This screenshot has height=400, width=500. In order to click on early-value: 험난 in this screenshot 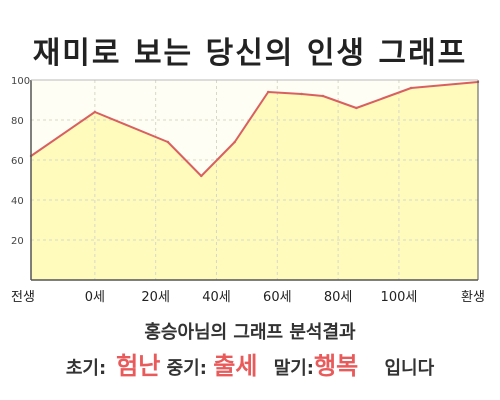, I will do `click(138, 366)`.